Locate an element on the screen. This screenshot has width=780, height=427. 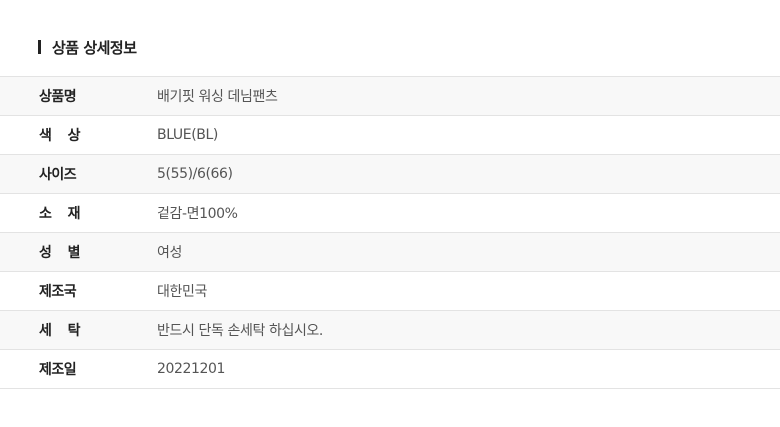
row-label: 색 상 is located at coordinates (60, 136).